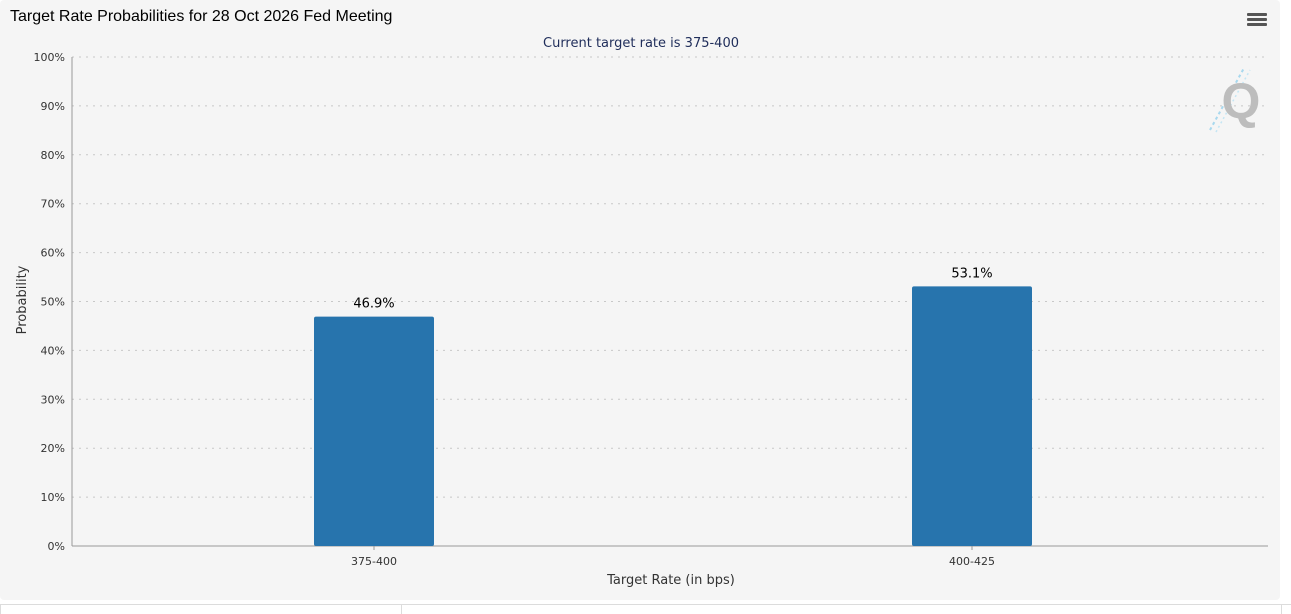  What do you see at coordinates (49, 57) in the screenshot?
I see `y-tick-label: 100%` at bounding box center [49, 57].